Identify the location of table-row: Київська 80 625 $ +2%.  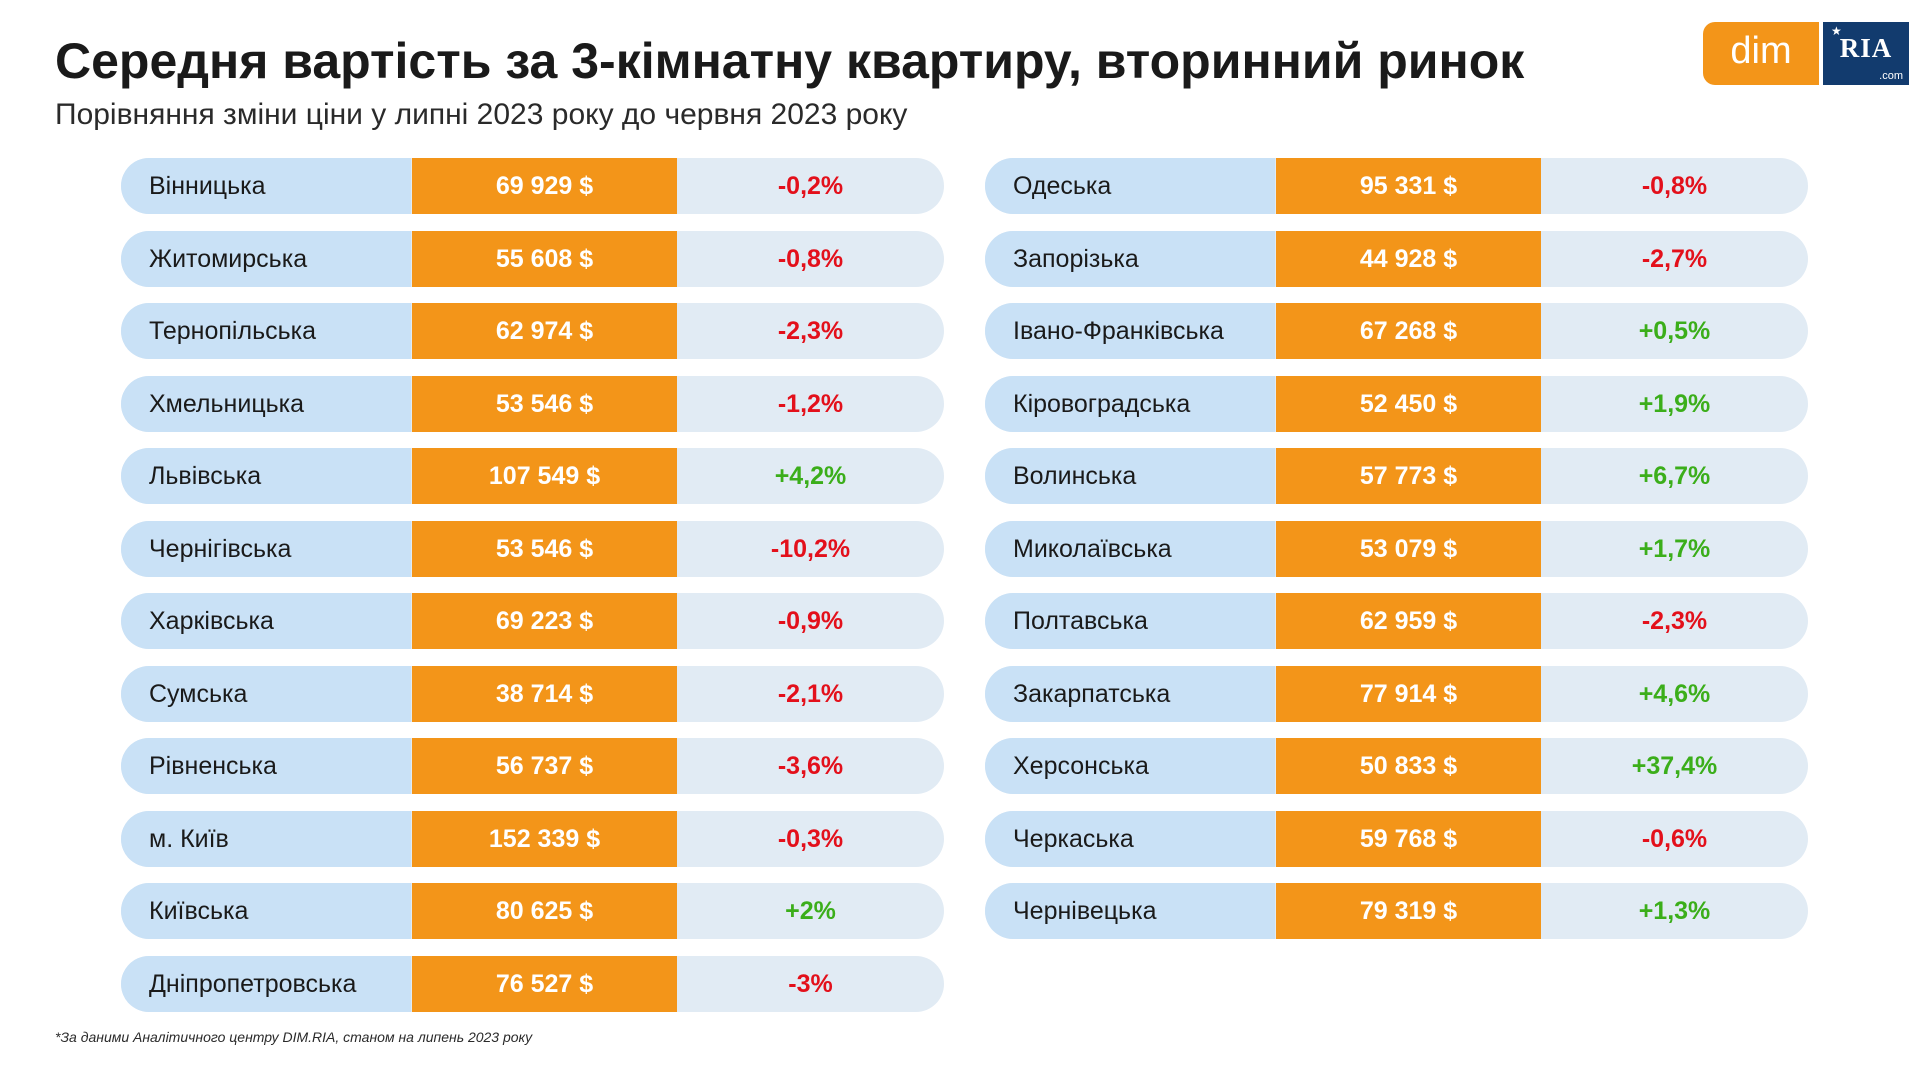
(532, 911).